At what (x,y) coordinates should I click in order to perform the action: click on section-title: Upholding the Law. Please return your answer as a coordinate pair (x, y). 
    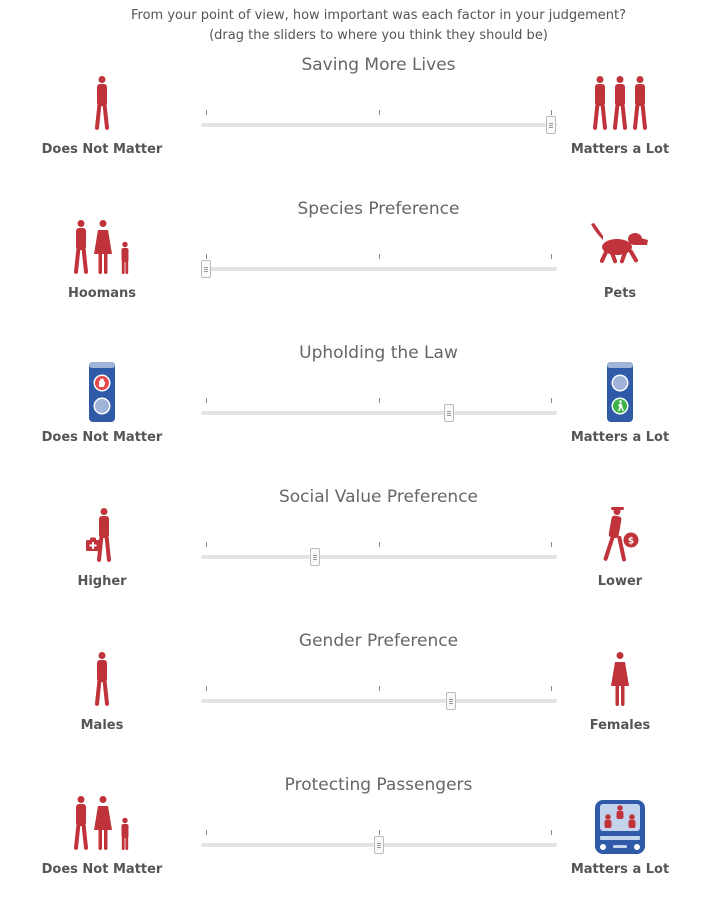
    Looking at the image, I should click on (378, 353).